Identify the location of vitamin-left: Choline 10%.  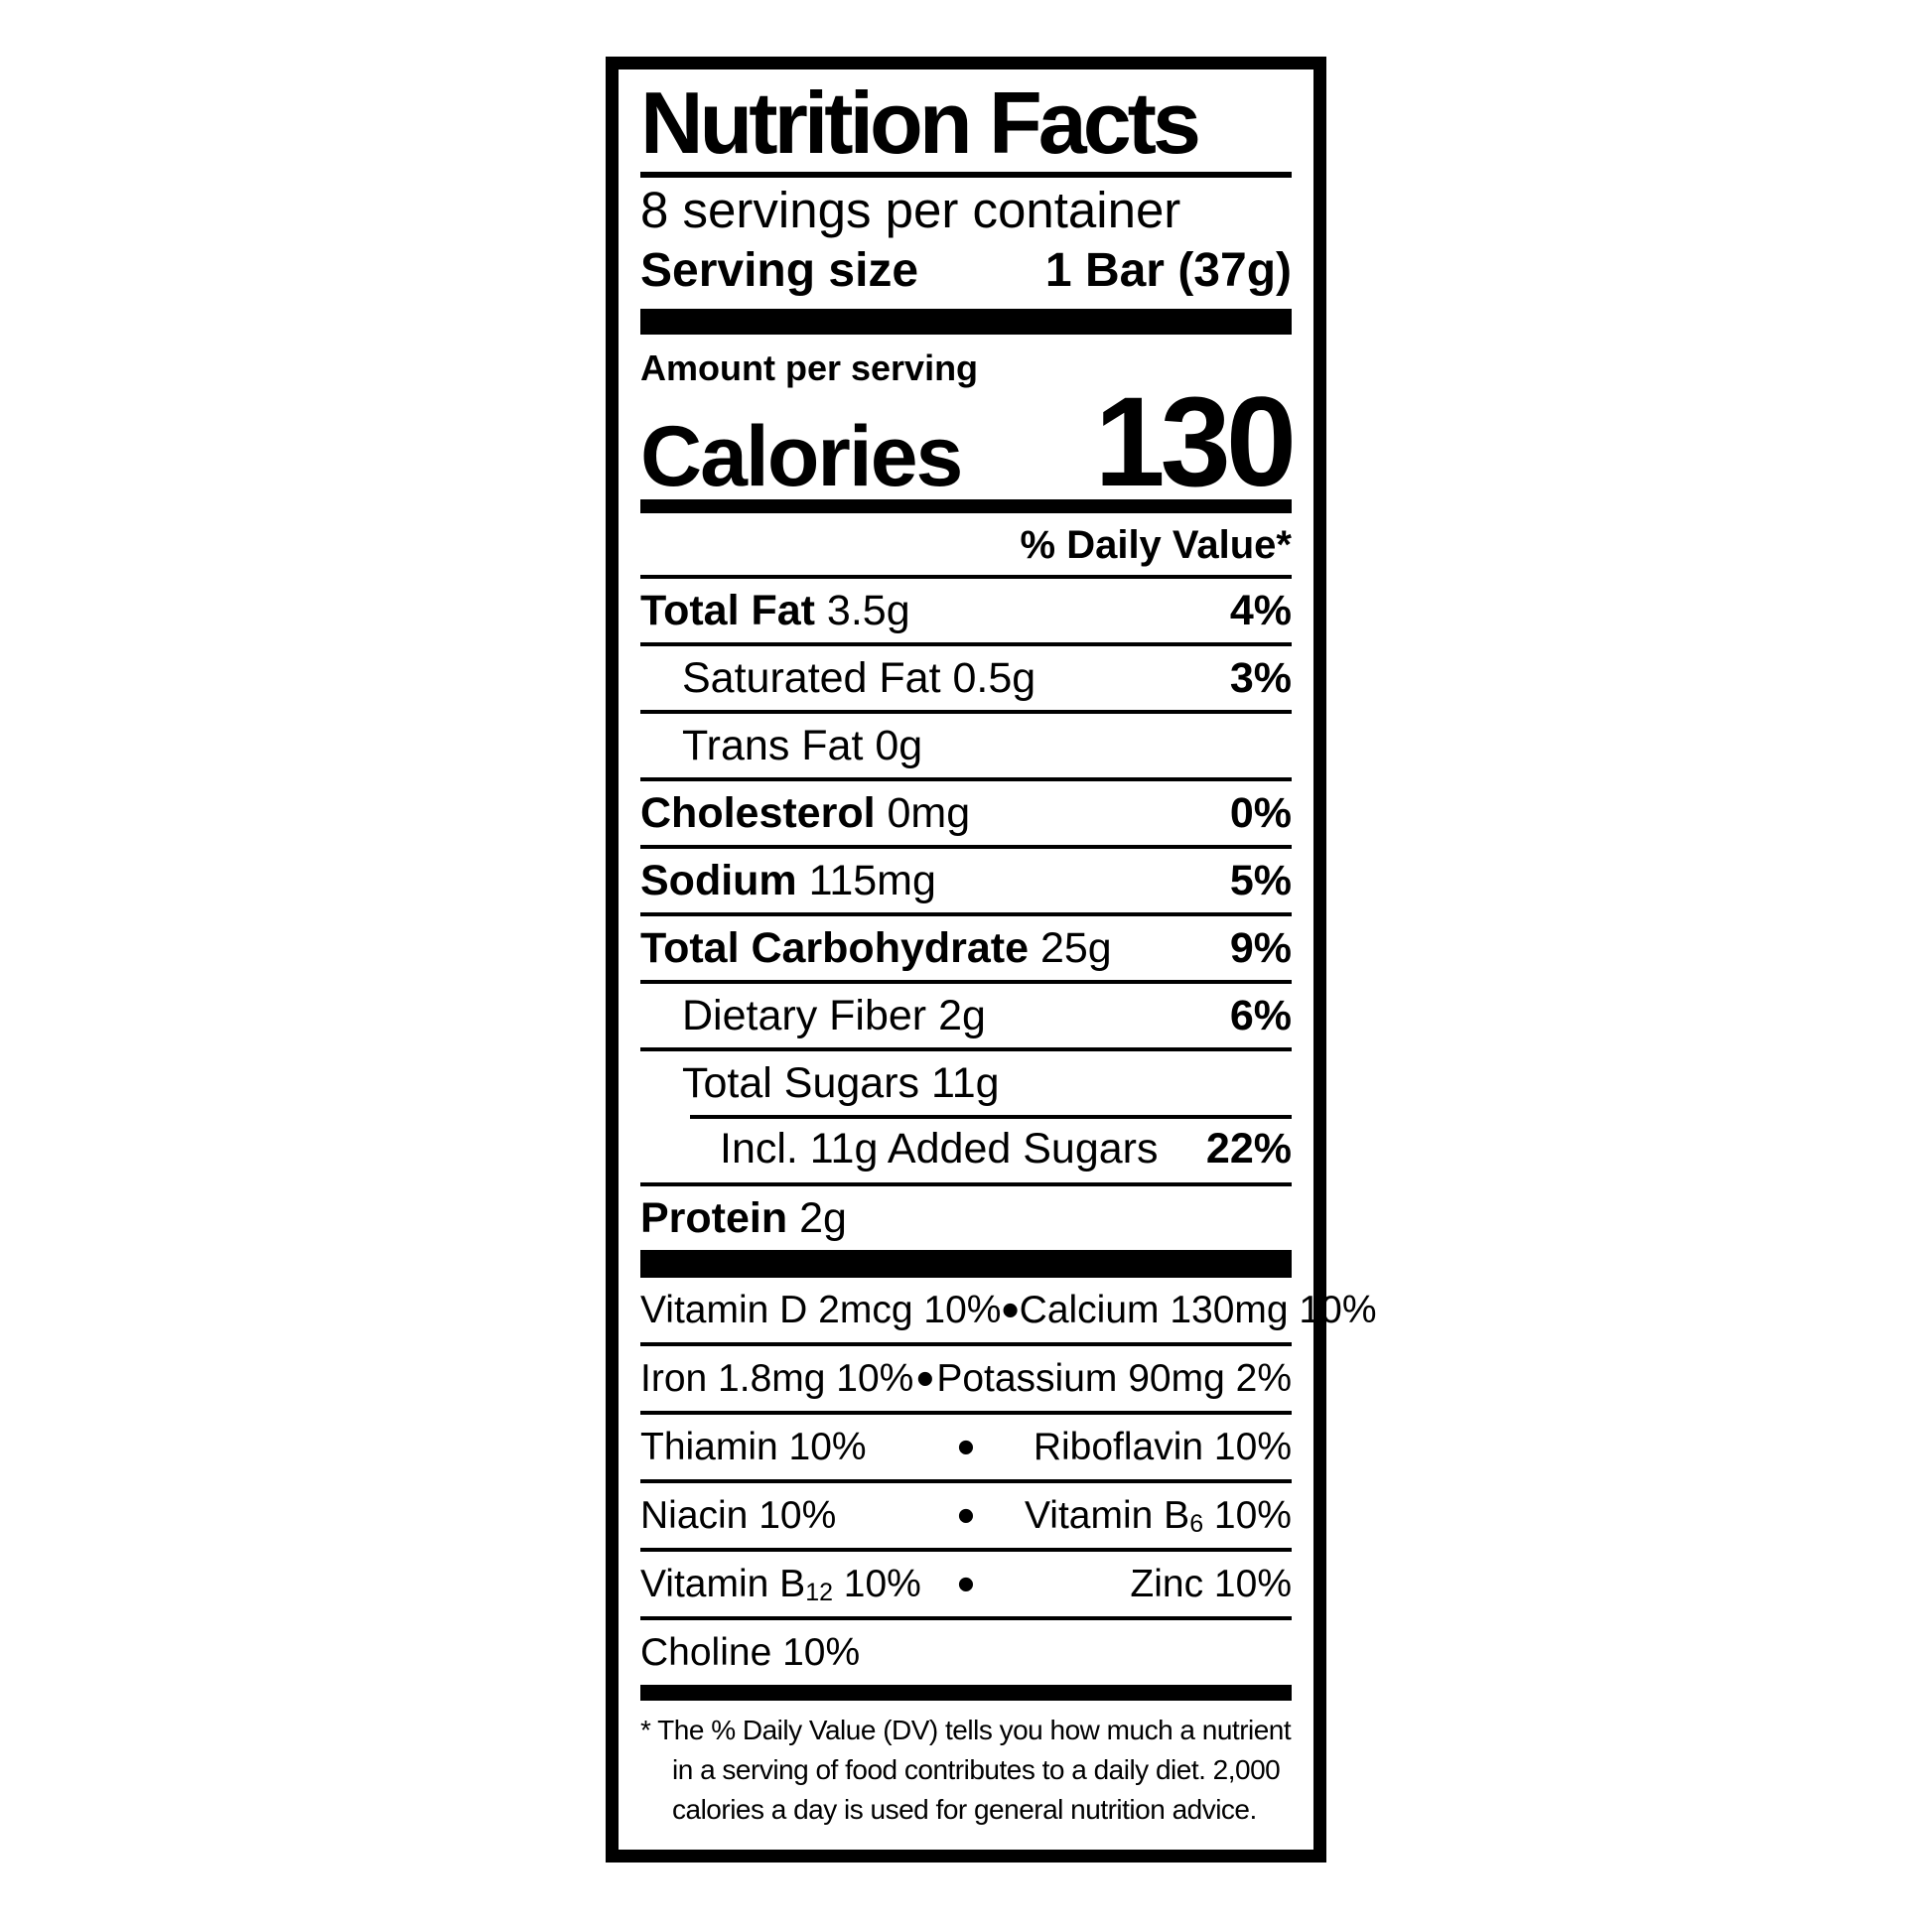
(751, 1652).